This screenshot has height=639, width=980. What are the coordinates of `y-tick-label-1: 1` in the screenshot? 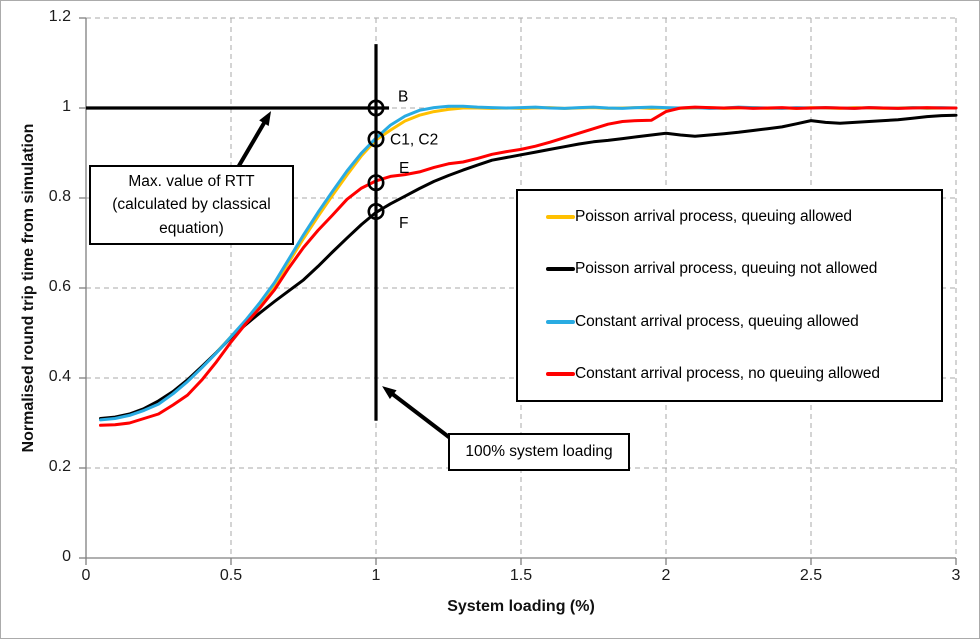 It's located at (66, 106).